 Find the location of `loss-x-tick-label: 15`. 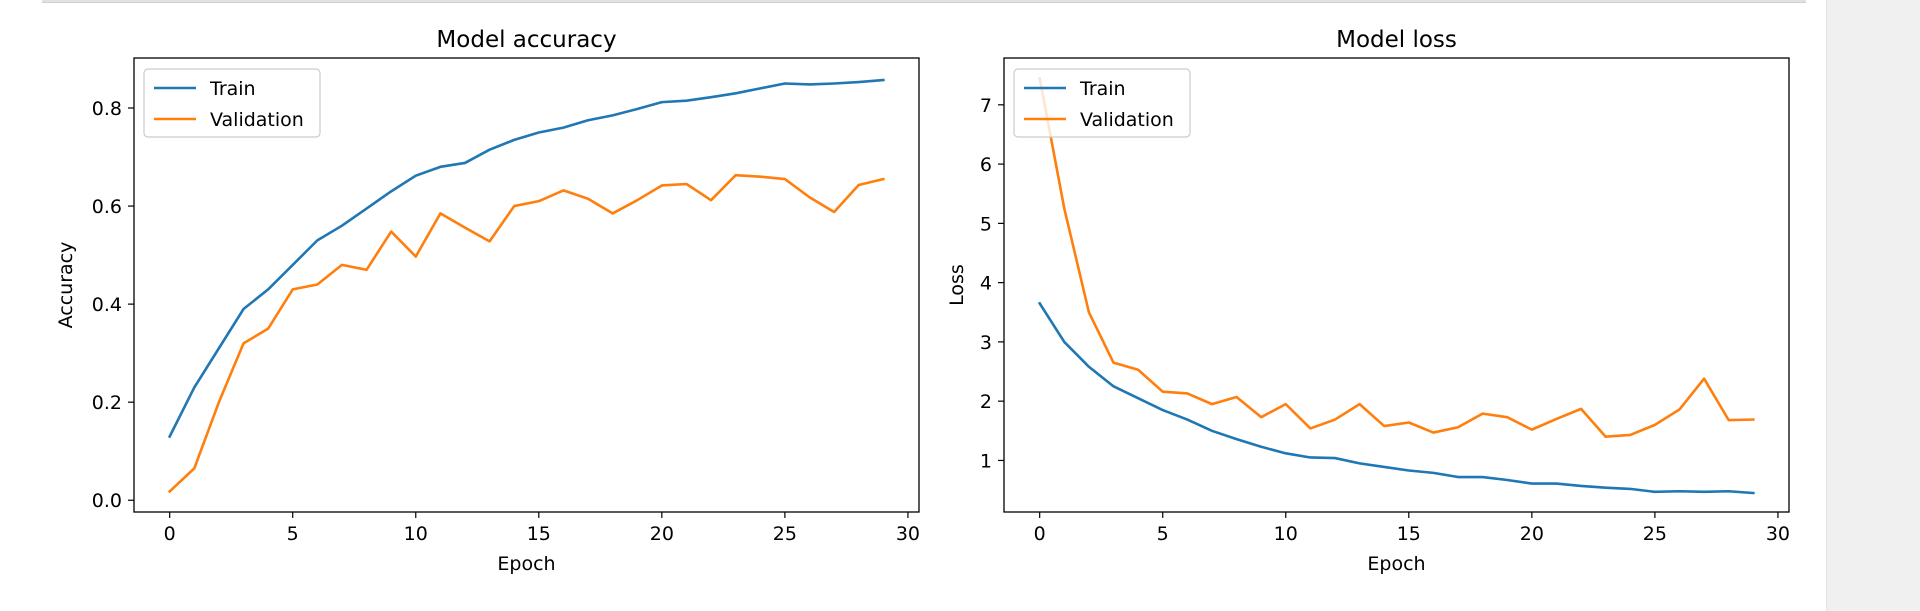

loss-x-tick-label: 15 is located at coordinates (1409, 534).